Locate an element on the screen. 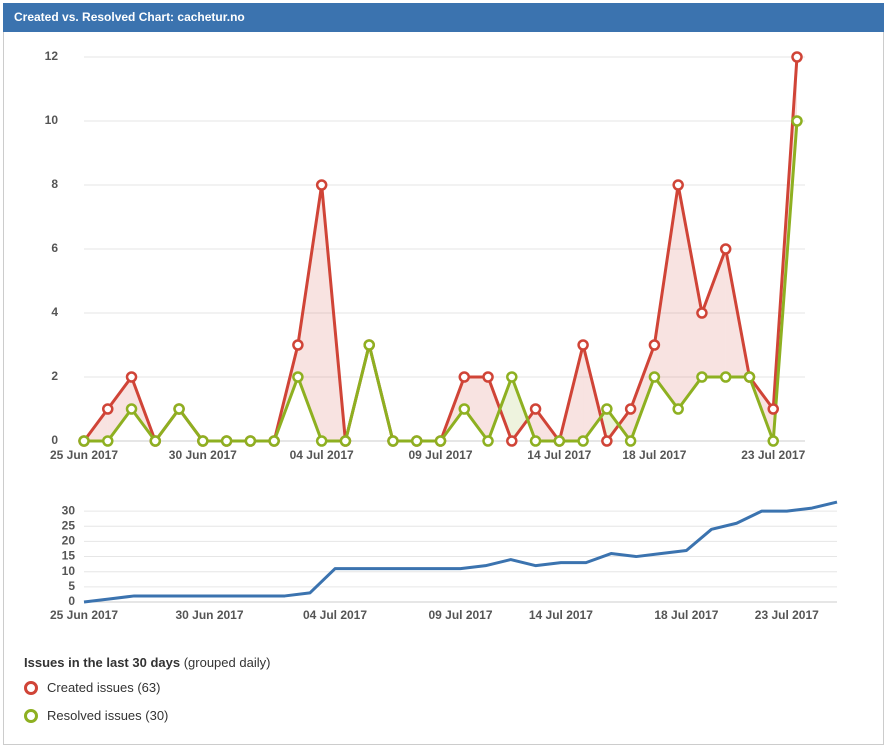 The height and width of the screenshot is (750, 889). legend-item: Resolved issues (30) is located at coordinates (96, 715).